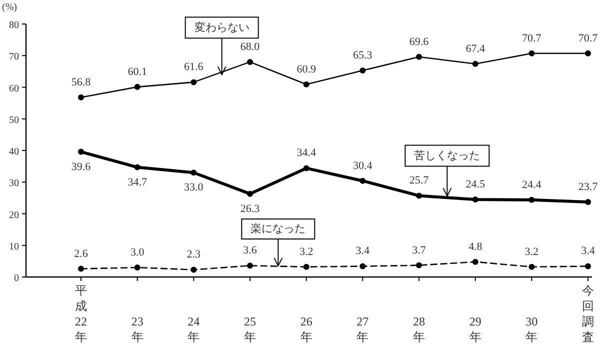  What do you see at coordinates (475, 246) in the screenshot?
I see `data-label: 4.8` at bounding box center [475, 246].